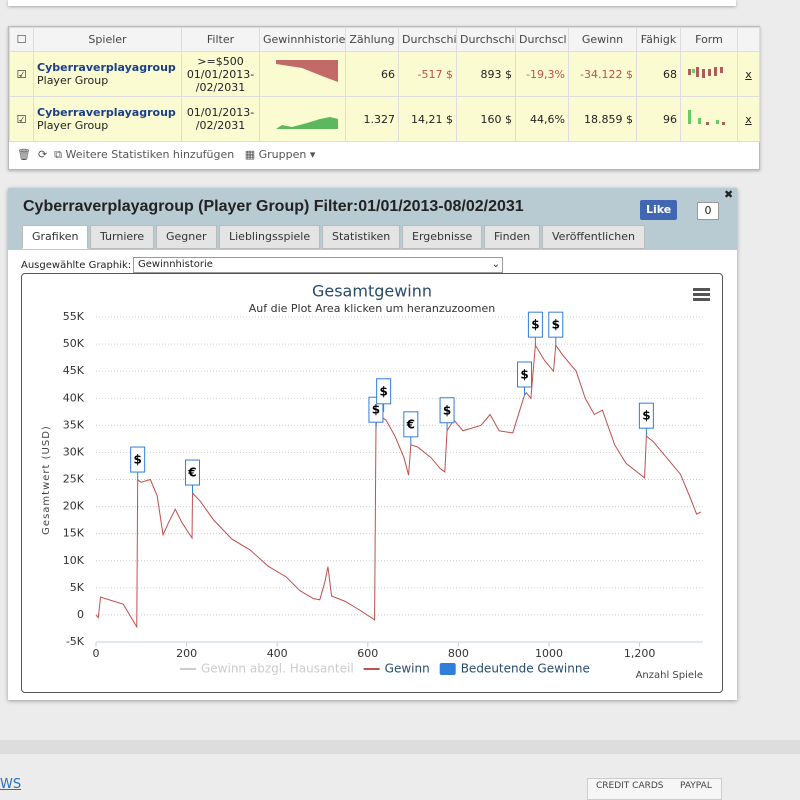 Image resolution: width=800 pixels, height=800 pixels. I want to click on cell: 18.859 $, so click(602, 119).